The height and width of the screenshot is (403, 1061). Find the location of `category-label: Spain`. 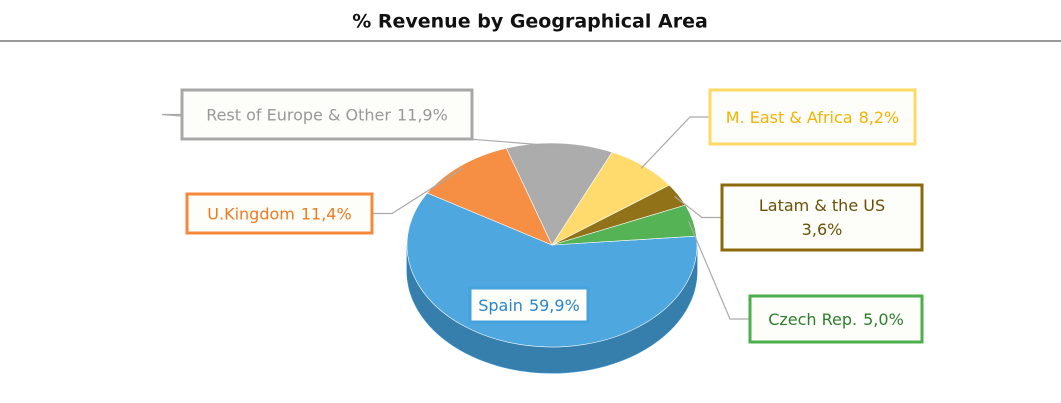

category-label: Spain is located at coordinates (500, 305).